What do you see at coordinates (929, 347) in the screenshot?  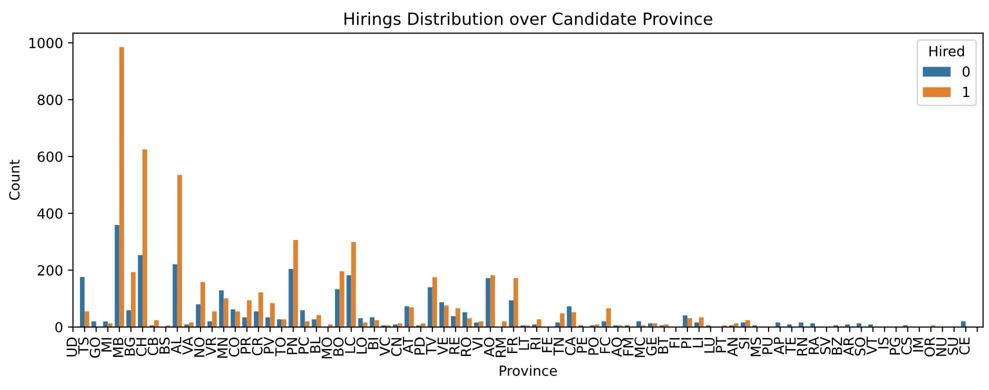 I see `x-tick-label: OR` at bounding box center [929, 347].